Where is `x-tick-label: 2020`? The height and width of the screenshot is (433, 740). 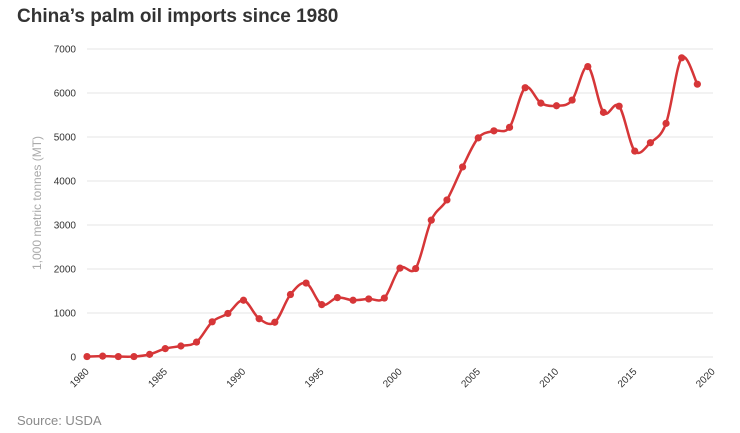
x-tick-label: 2020 is located at coordinates (706, 378).